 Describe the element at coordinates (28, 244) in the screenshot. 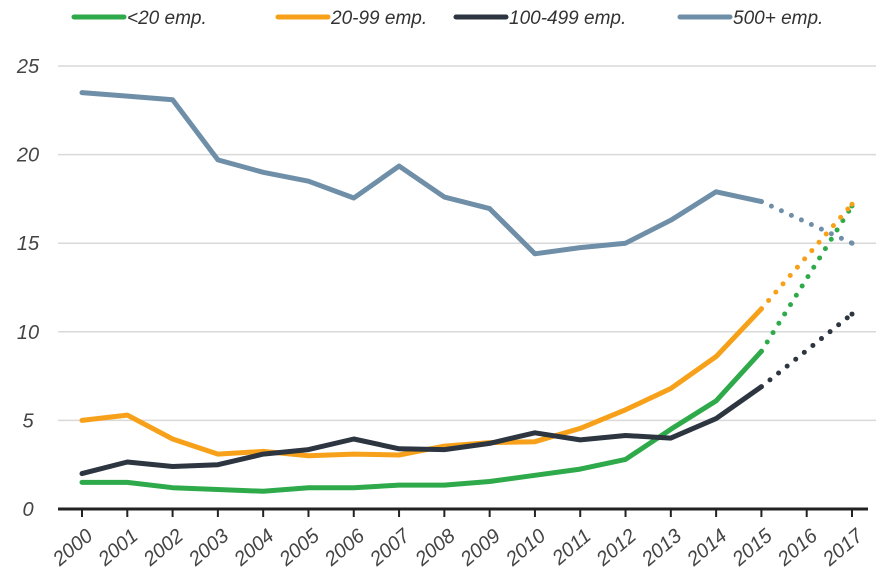

I see `y-tick-label: 15` at that location.